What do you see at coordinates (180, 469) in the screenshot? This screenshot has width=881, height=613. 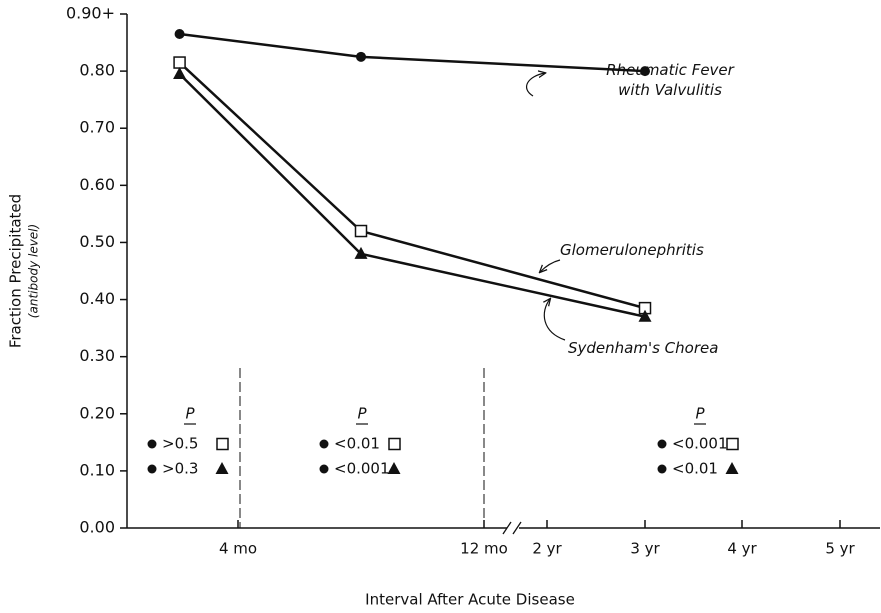 I see `p-value: >0.3` at bounding box center [180, 469].